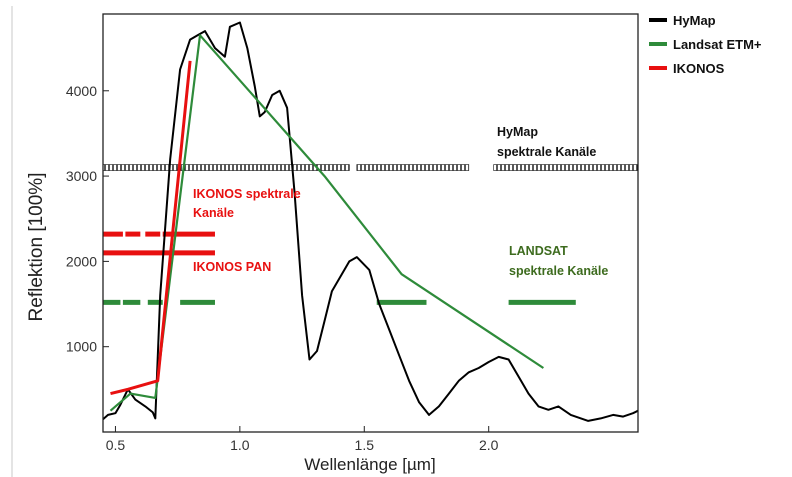 Image resolution: width=792 pixels, height=477 pixels. I want to click on legend-label: IKONOS, so click(699, 68).